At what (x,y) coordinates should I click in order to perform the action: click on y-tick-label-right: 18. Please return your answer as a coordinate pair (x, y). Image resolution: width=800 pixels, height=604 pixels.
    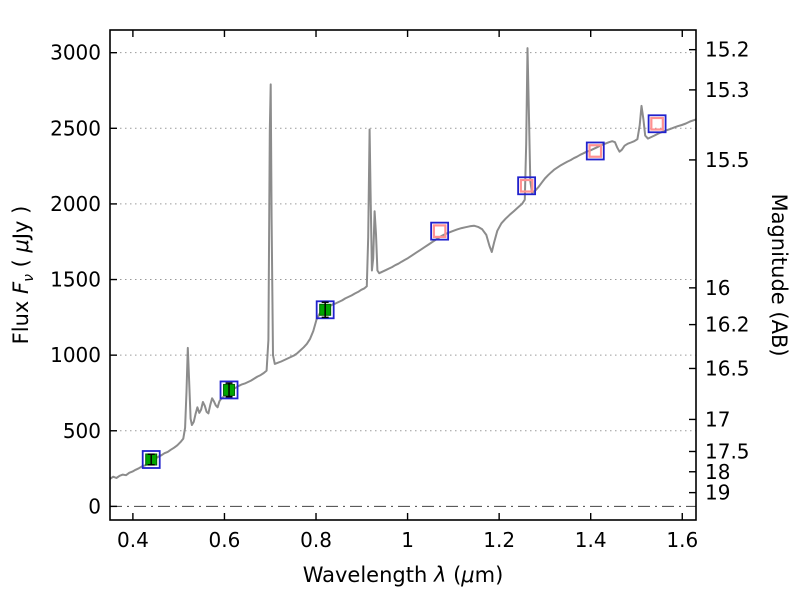
    Looking at the image, I should click on (717, 472).